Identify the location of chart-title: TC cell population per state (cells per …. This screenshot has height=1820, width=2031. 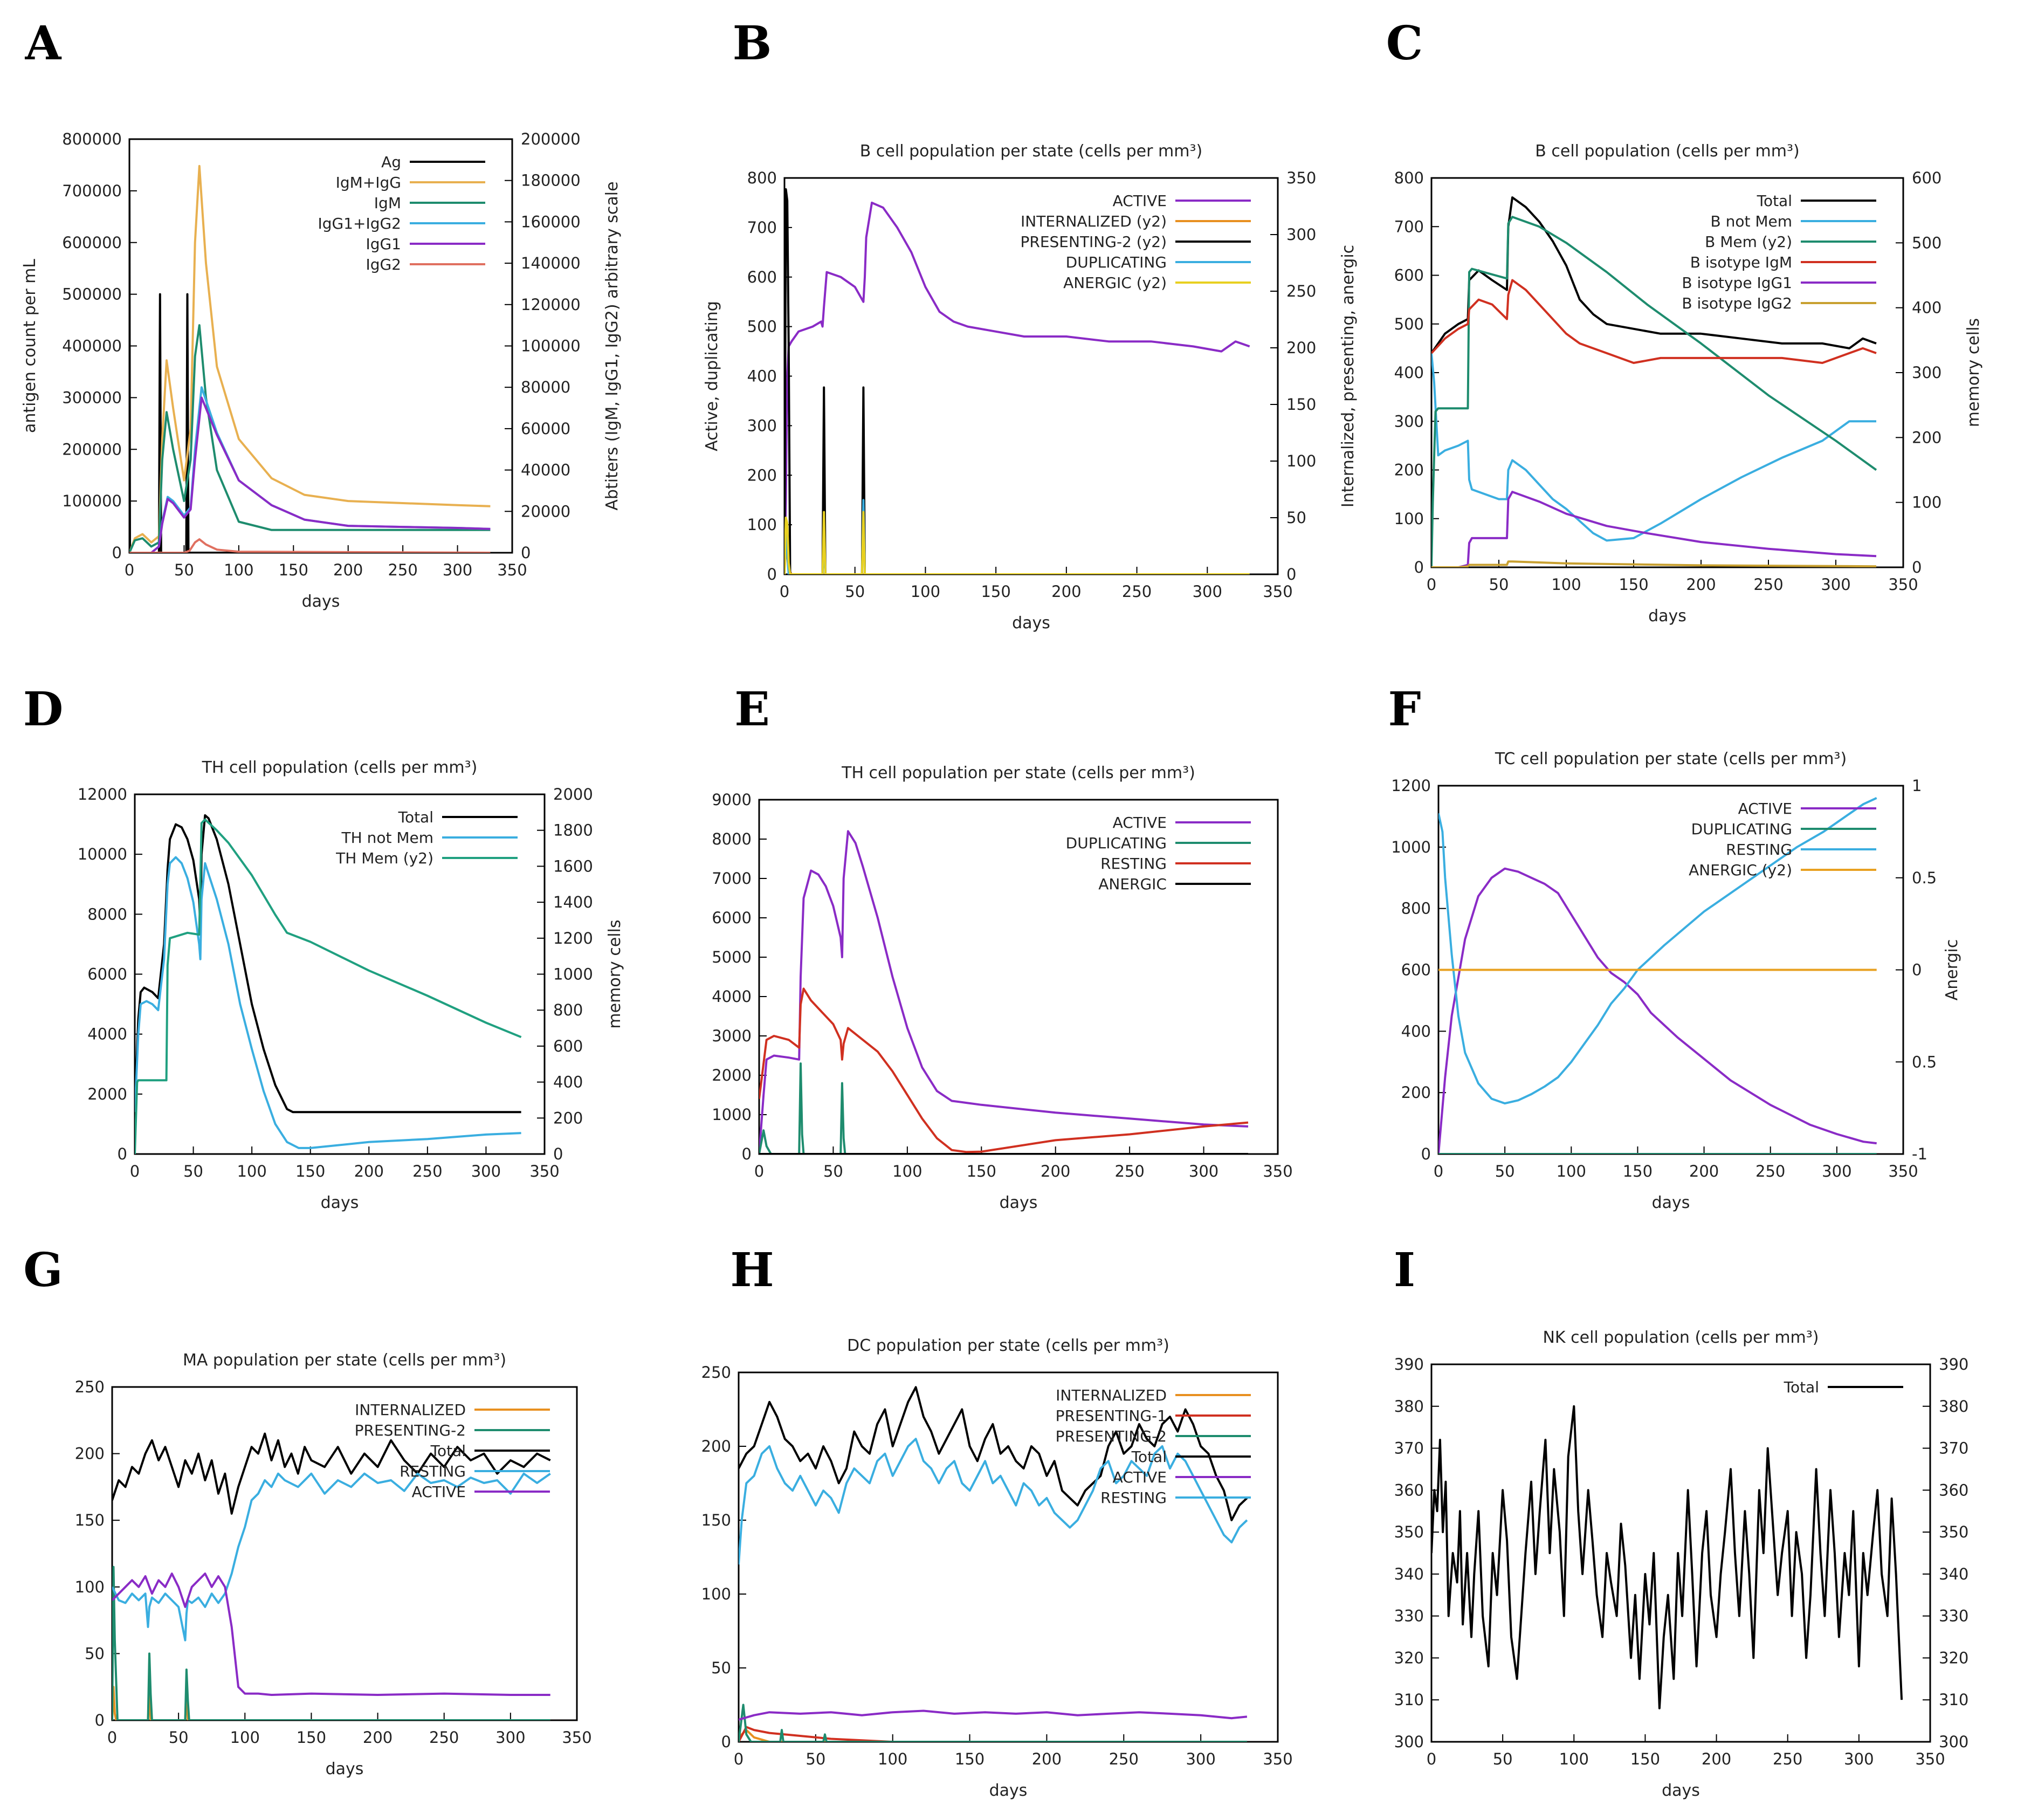
(1671, 759).